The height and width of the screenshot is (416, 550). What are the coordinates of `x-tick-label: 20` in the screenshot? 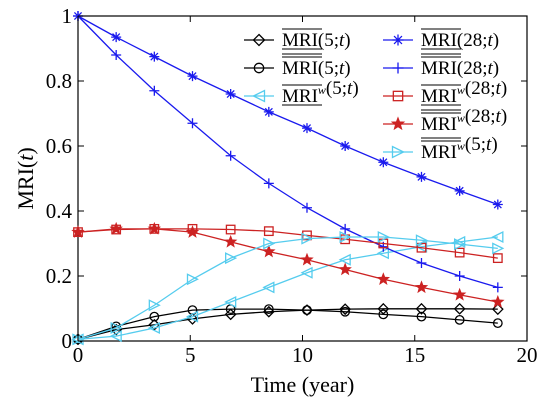 It's located at (527, 355).